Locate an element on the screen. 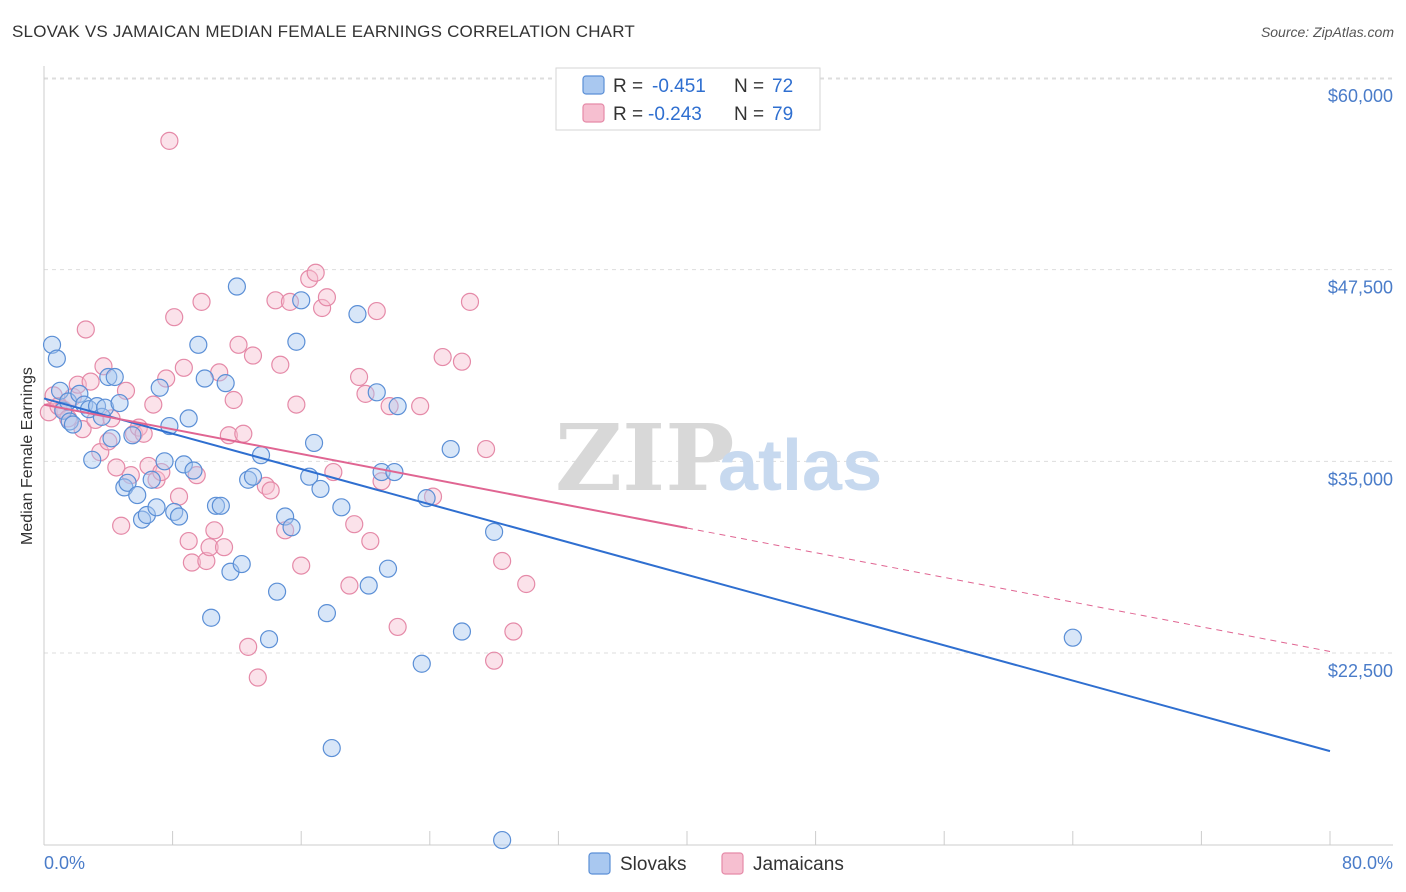  trendline-jamaicans-extrapolated is located at coordinates (1008, 589).